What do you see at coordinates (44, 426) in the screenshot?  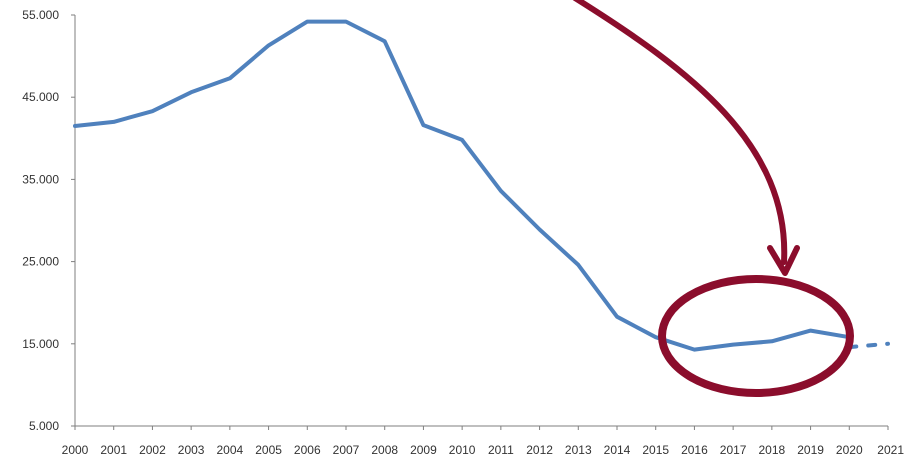 I see `y-tick-label: 5.000` at bounding box center [44, 426].